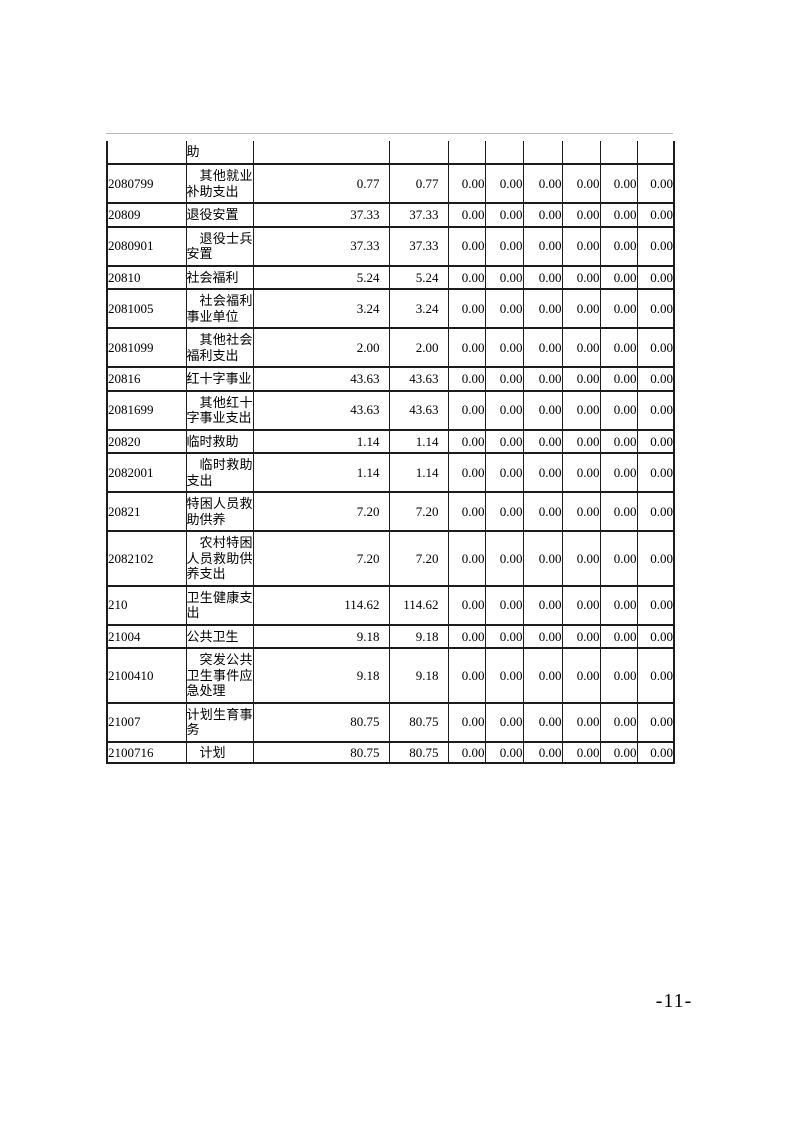 This screenshot has width=793, height=1122. I want to click on code-cell: 210, so click(146, 605).